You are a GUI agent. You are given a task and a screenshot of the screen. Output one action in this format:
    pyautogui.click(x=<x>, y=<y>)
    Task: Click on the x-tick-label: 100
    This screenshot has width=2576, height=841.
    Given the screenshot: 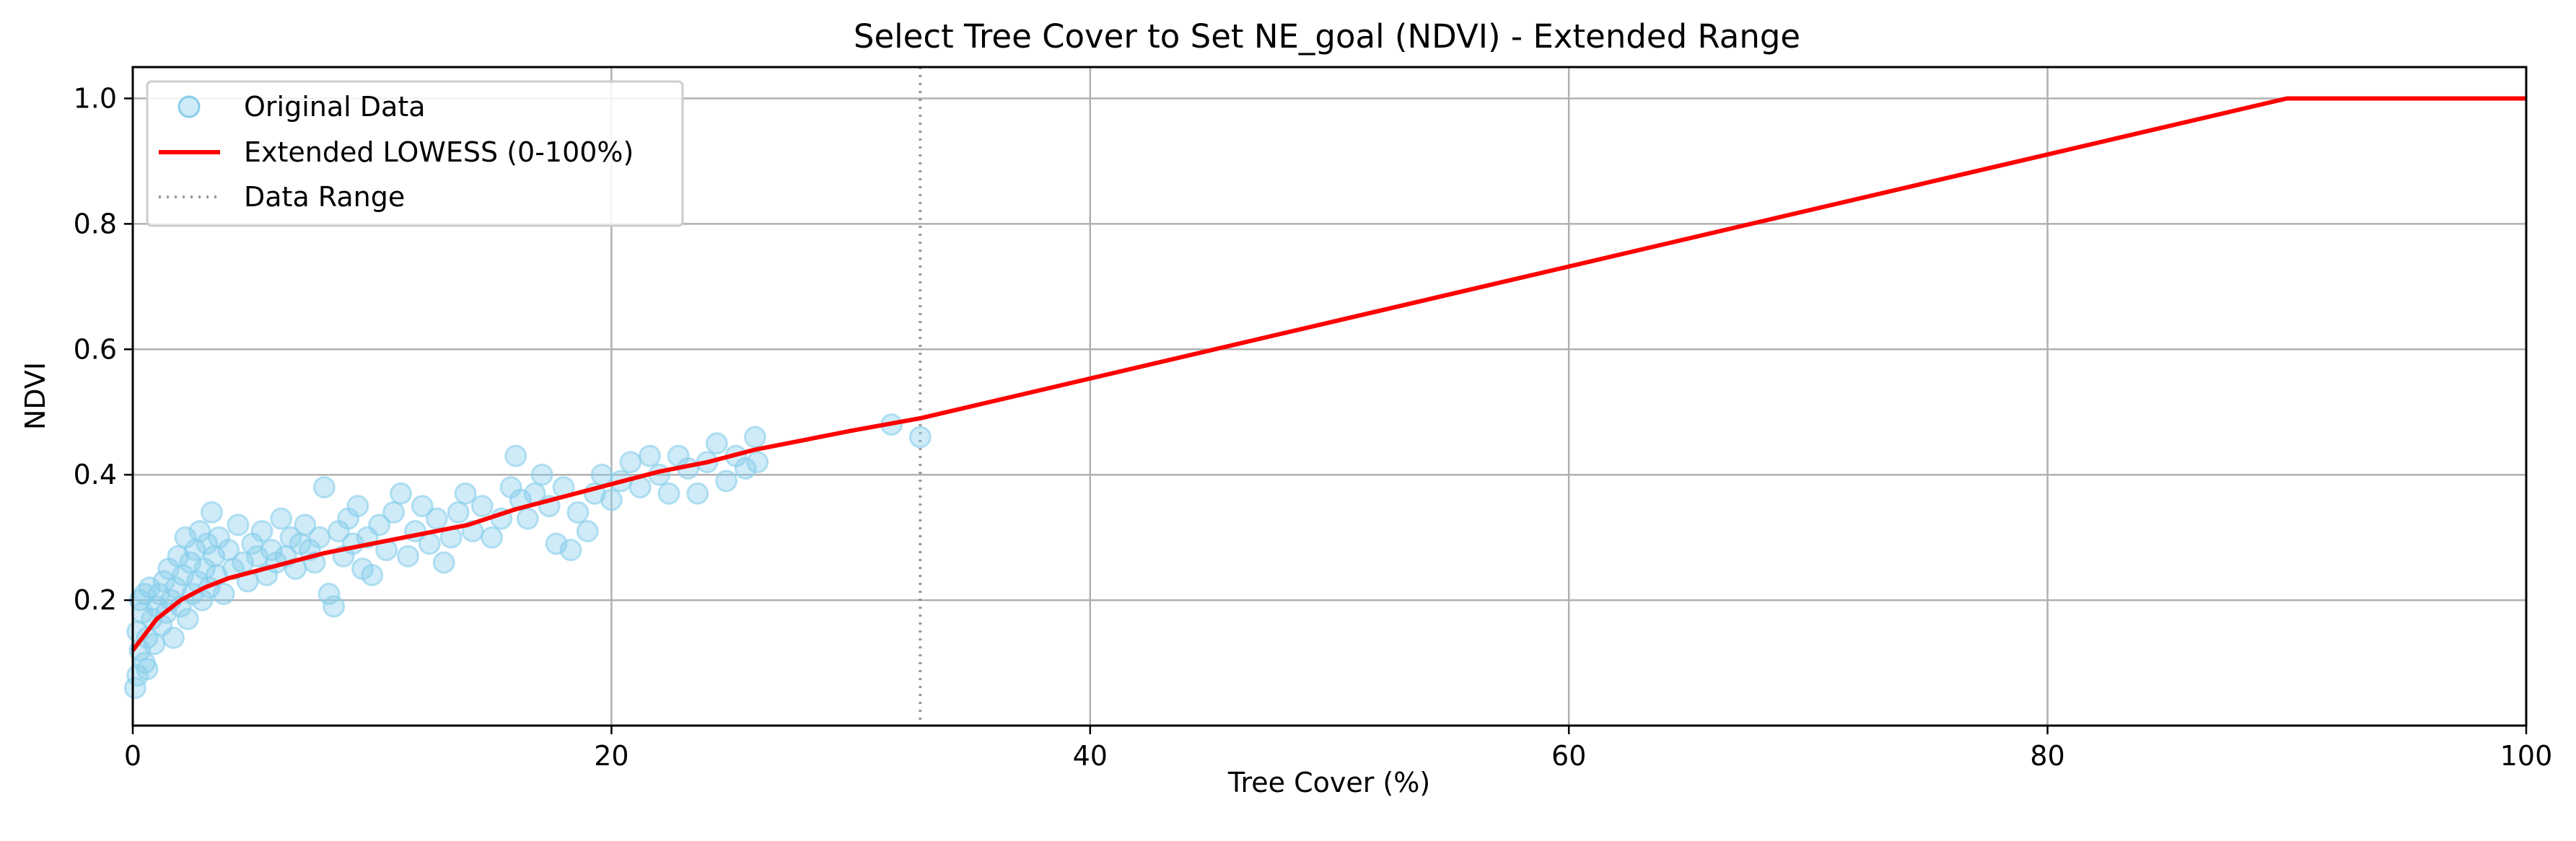 What is the action you would take?
    pyautogui.click(x=2526, y=756)
    